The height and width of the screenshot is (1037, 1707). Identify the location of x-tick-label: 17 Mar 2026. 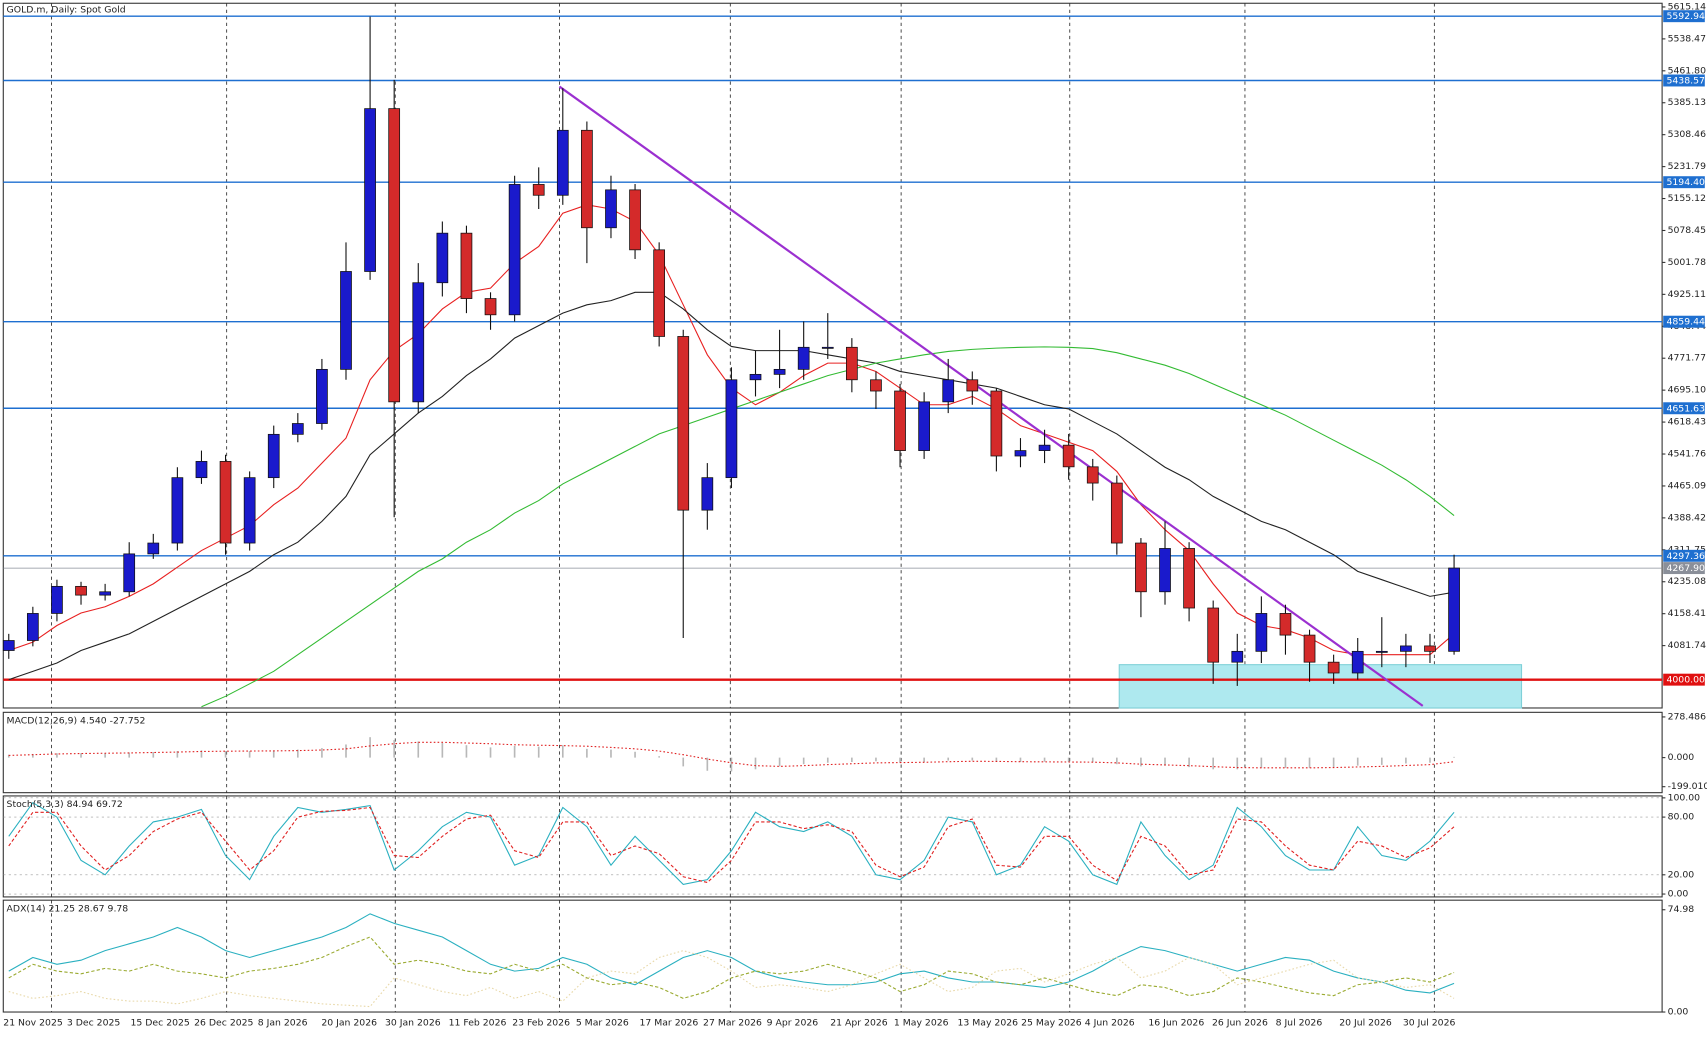
(668, 1022).